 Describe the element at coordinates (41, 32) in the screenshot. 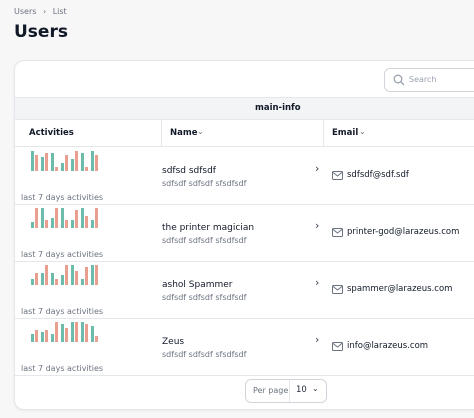

I see `page-title: Users` at that location.